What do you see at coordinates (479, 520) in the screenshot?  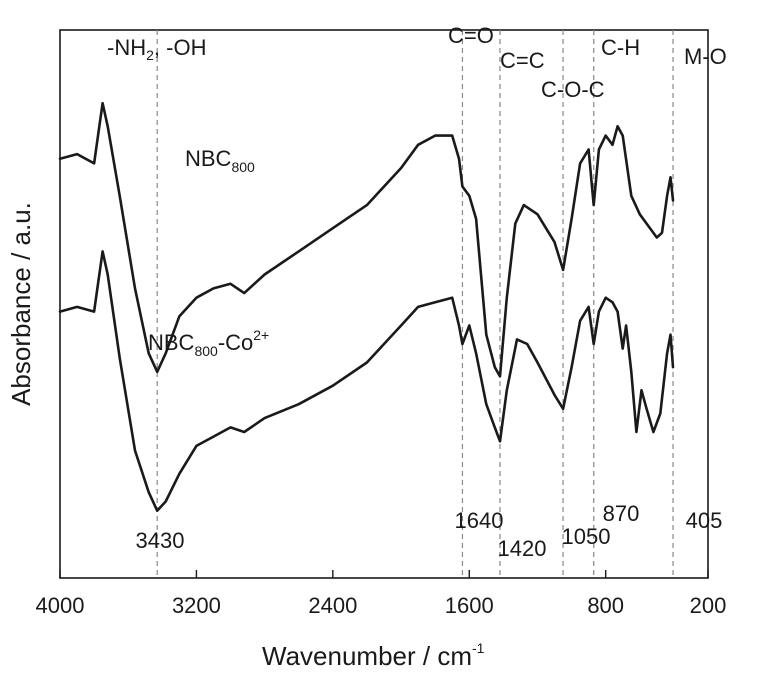 I see `ref-label-1640: 1640` at bounding box center [479, 520].